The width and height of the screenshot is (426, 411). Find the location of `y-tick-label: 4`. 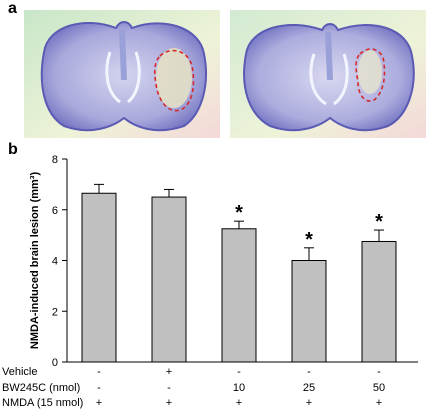

y-tick-label: 4 is located at coordinates (55, 262).